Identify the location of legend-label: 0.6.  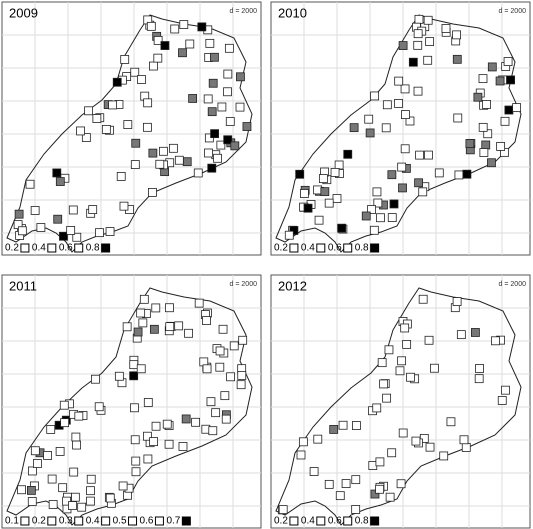
(147, 521).